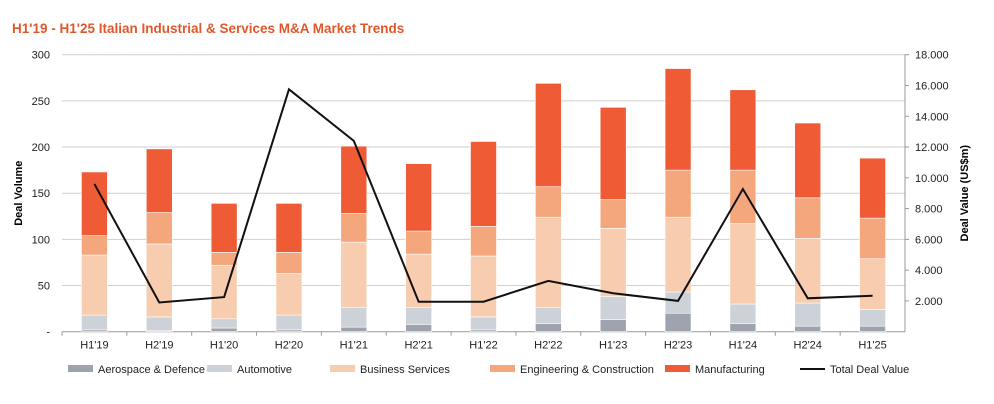  What do you see at coordinates (743, 346) in the screenshot?
I see `x-tick-label: H1'24` at bounding box center [743, 346].